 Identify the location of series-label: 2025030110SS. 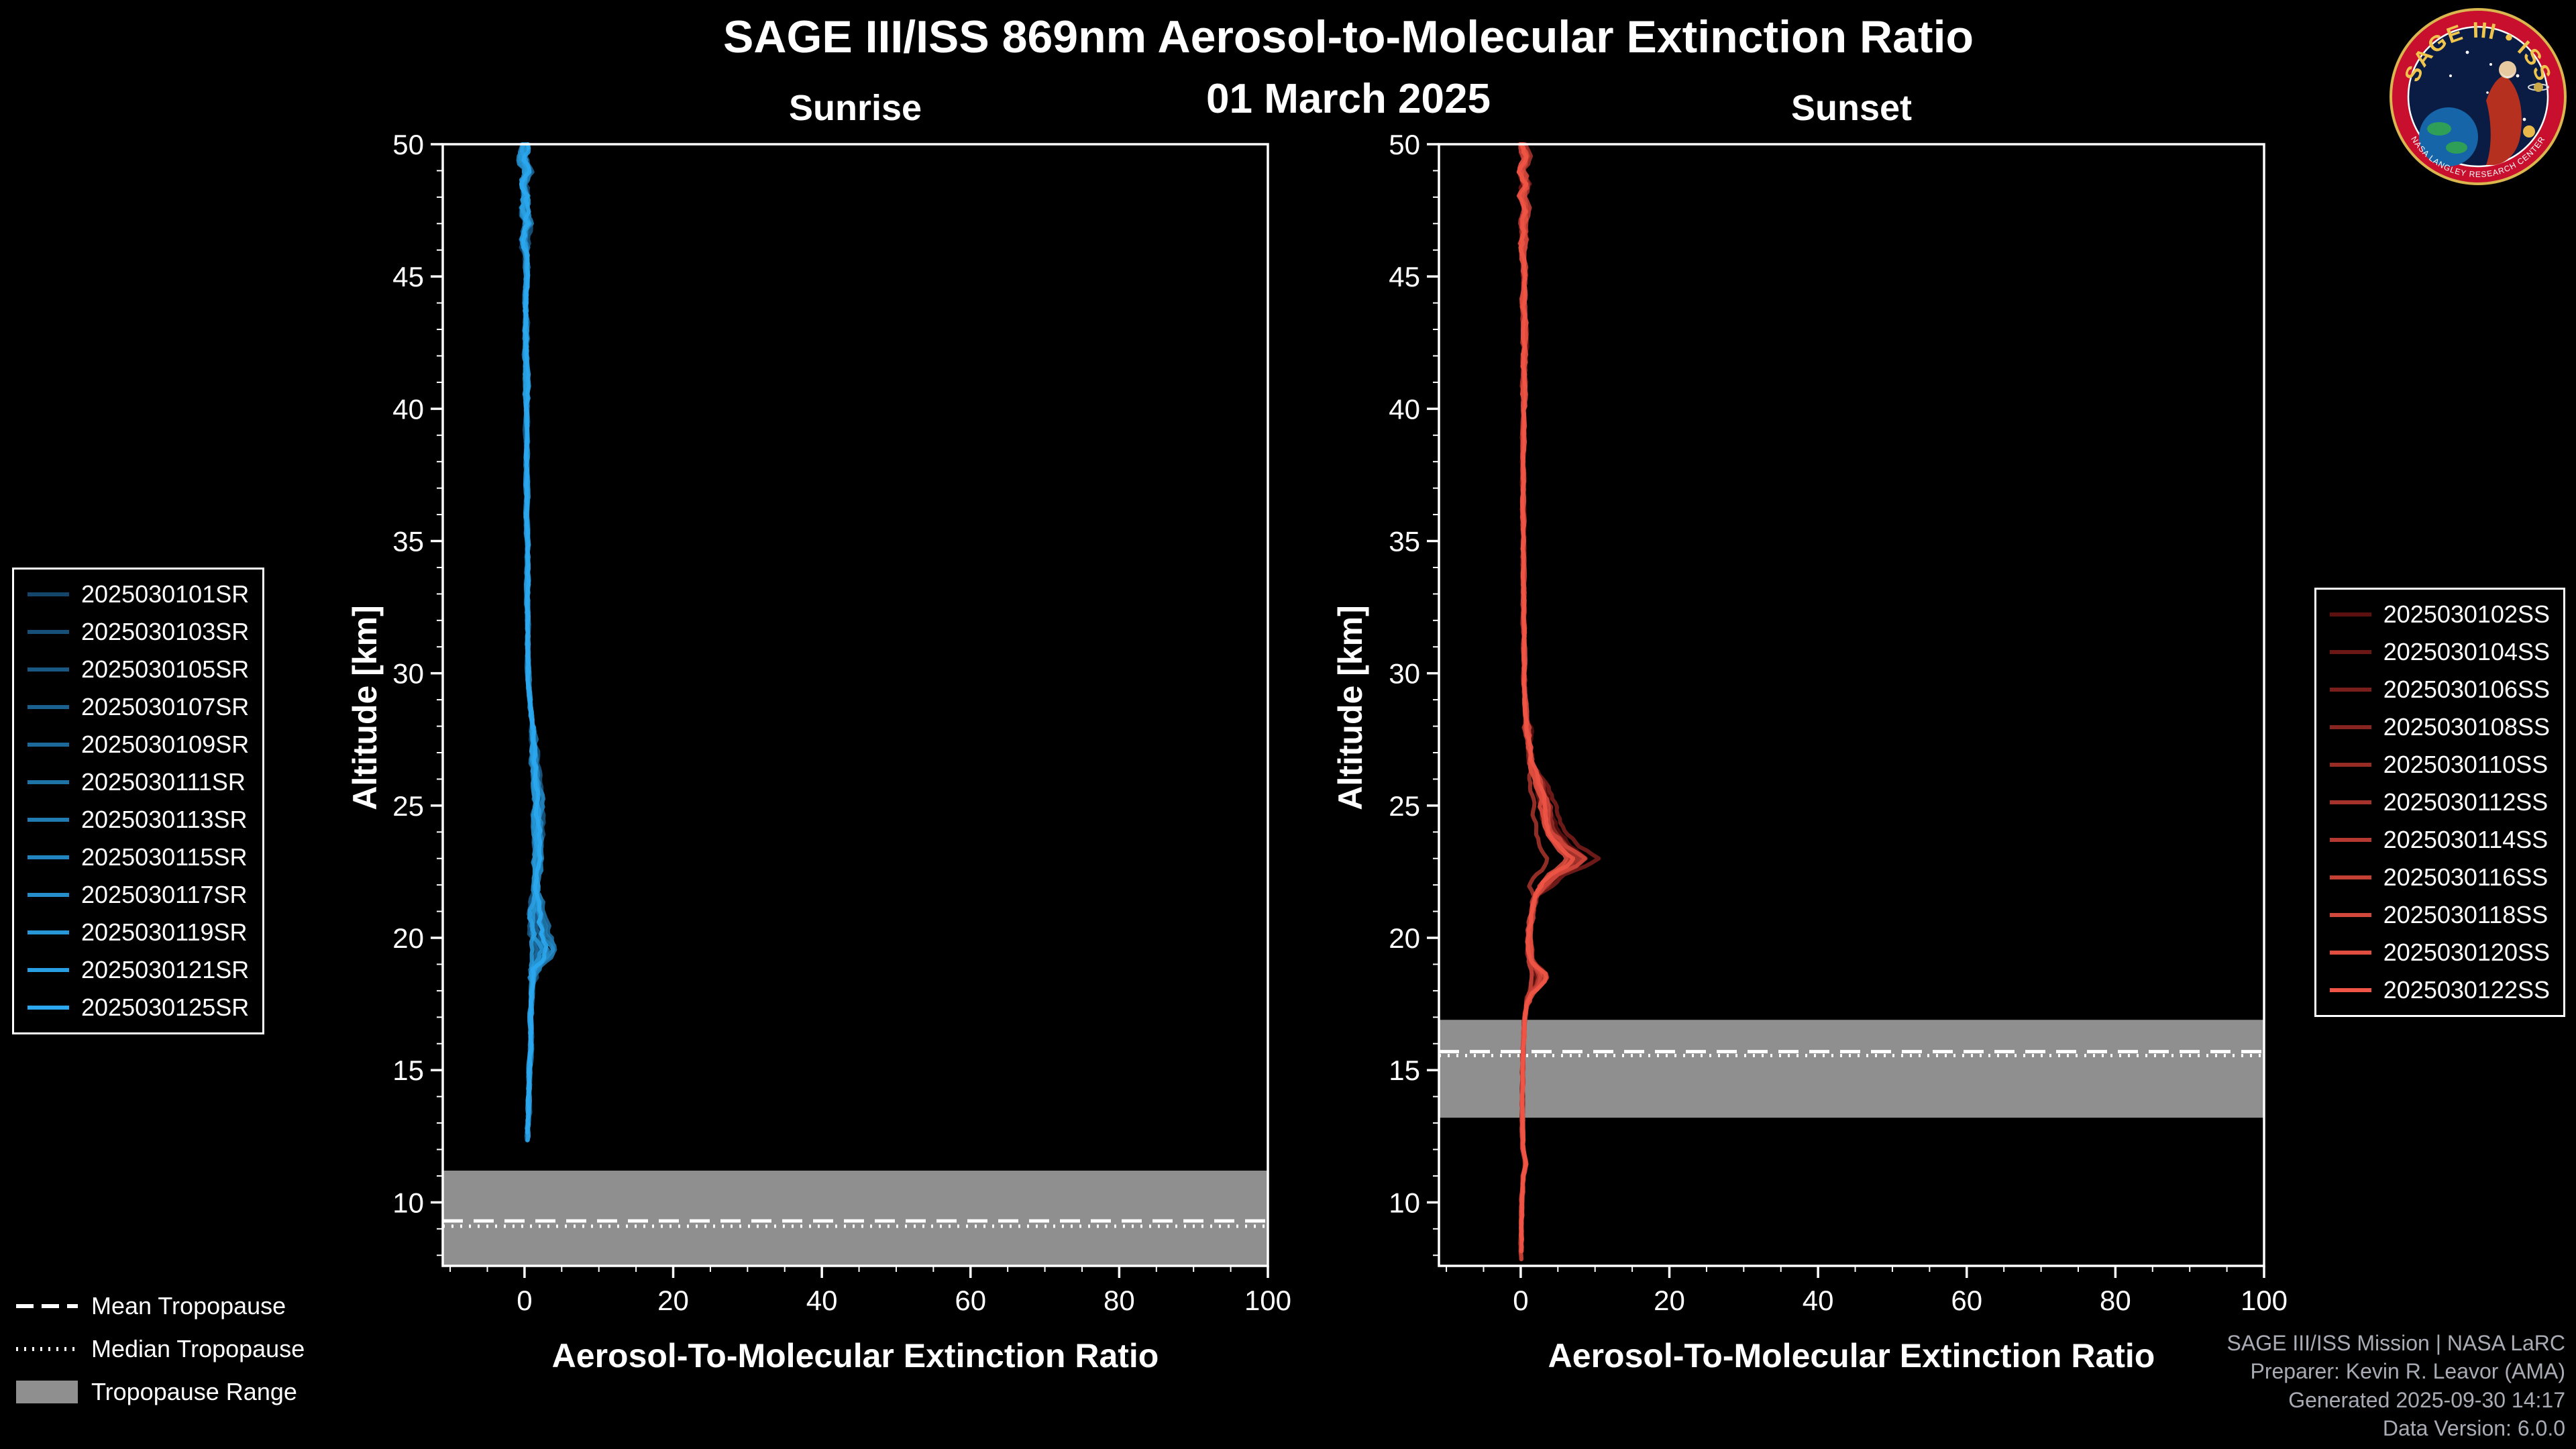
(2465, 764).